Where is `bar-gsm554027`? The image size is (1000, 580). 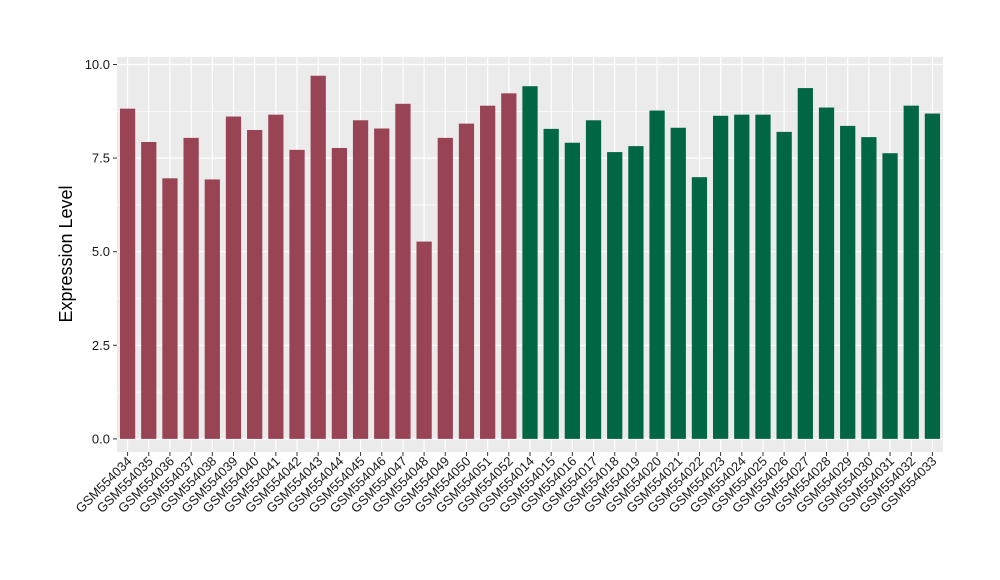
bar-gsm554027 is located at coordinates (805, 263).